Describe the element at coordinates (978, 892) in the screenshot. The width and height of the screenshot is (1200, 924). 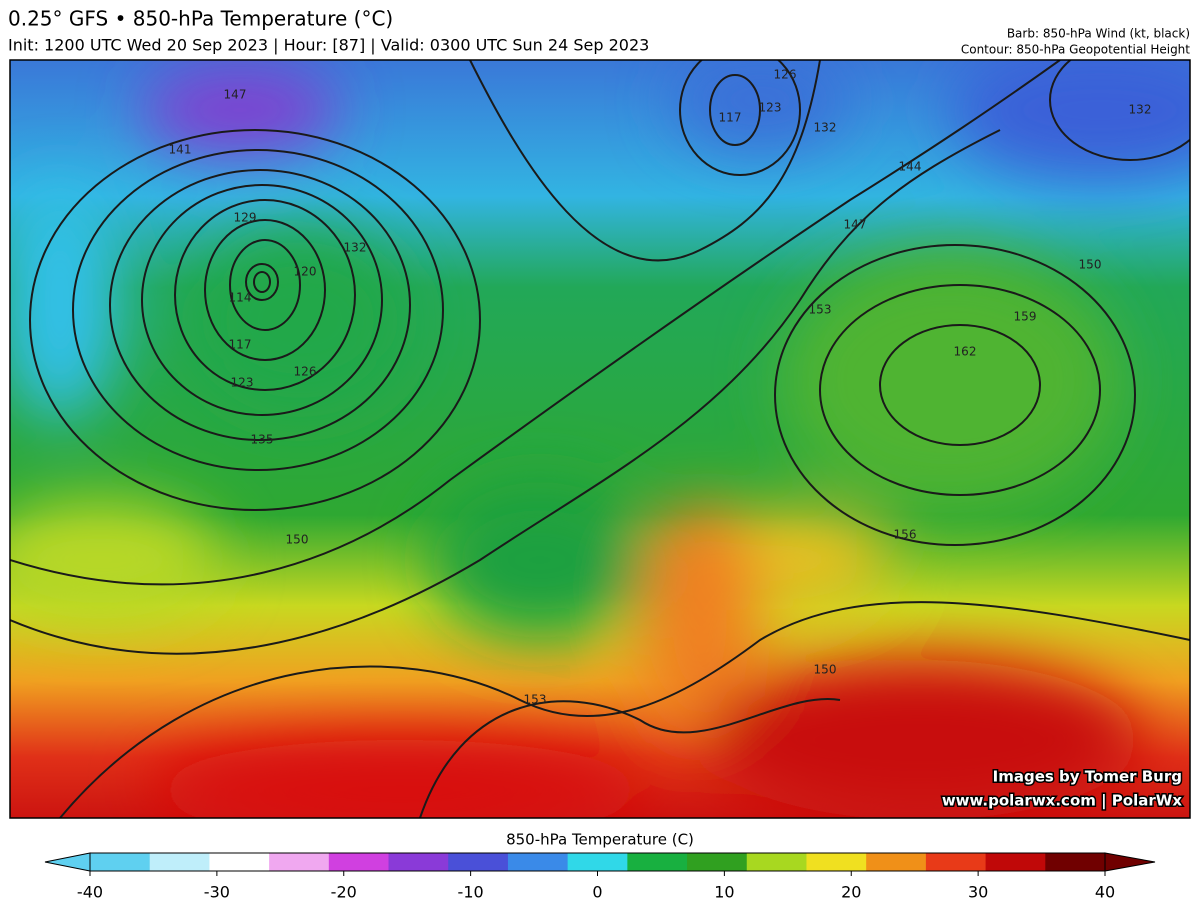
I see `colorbar-tick-label: 30` at that location.